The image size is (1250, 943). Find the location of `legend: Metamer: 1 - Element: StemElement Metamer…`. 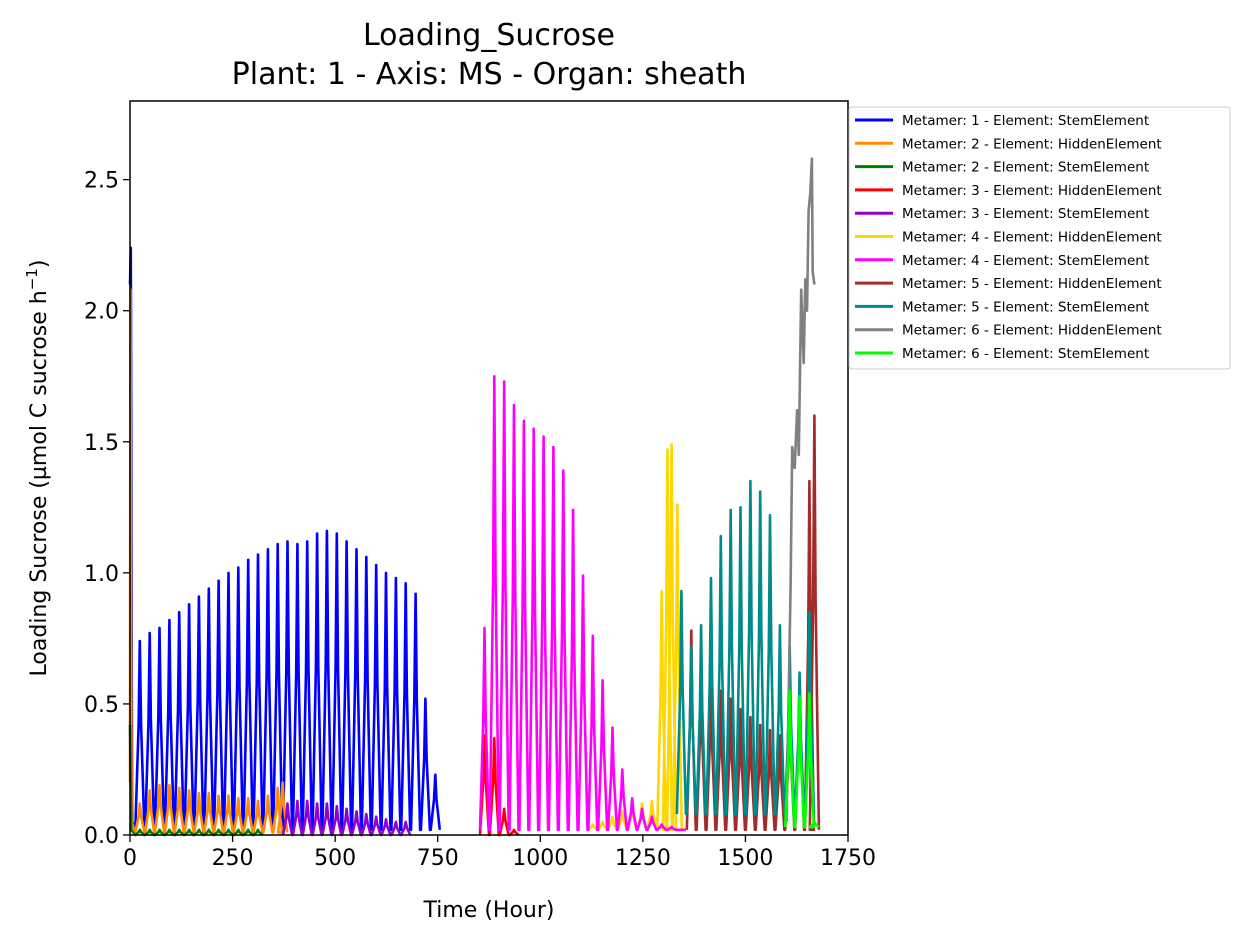

legend: Metamer: 1 - Element: StemElement Metamer… is located at coordinates (1039, 238).